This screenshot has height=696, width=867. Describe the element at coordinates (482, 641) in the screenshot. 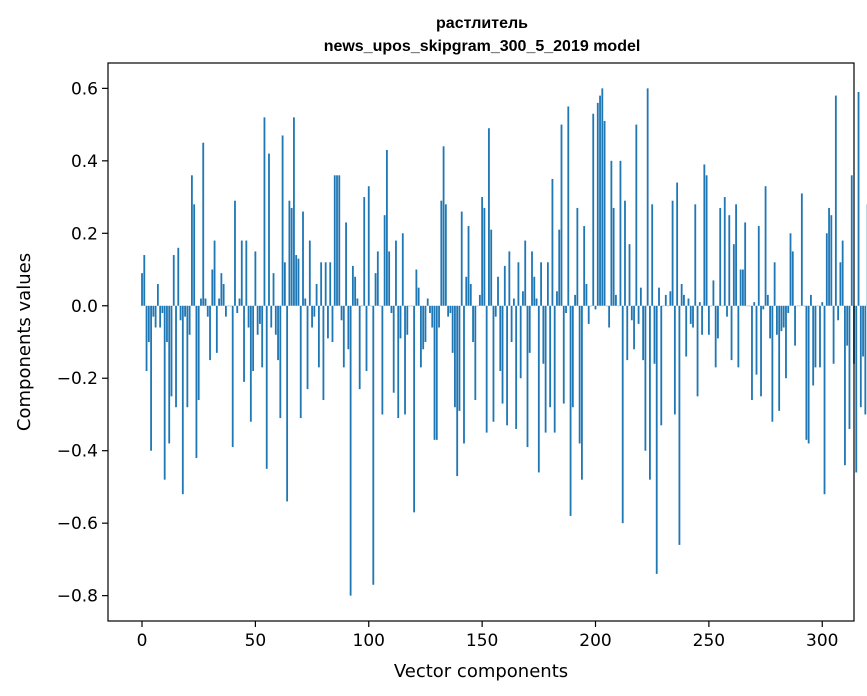

I see `x-tick-label: 150` at that location.